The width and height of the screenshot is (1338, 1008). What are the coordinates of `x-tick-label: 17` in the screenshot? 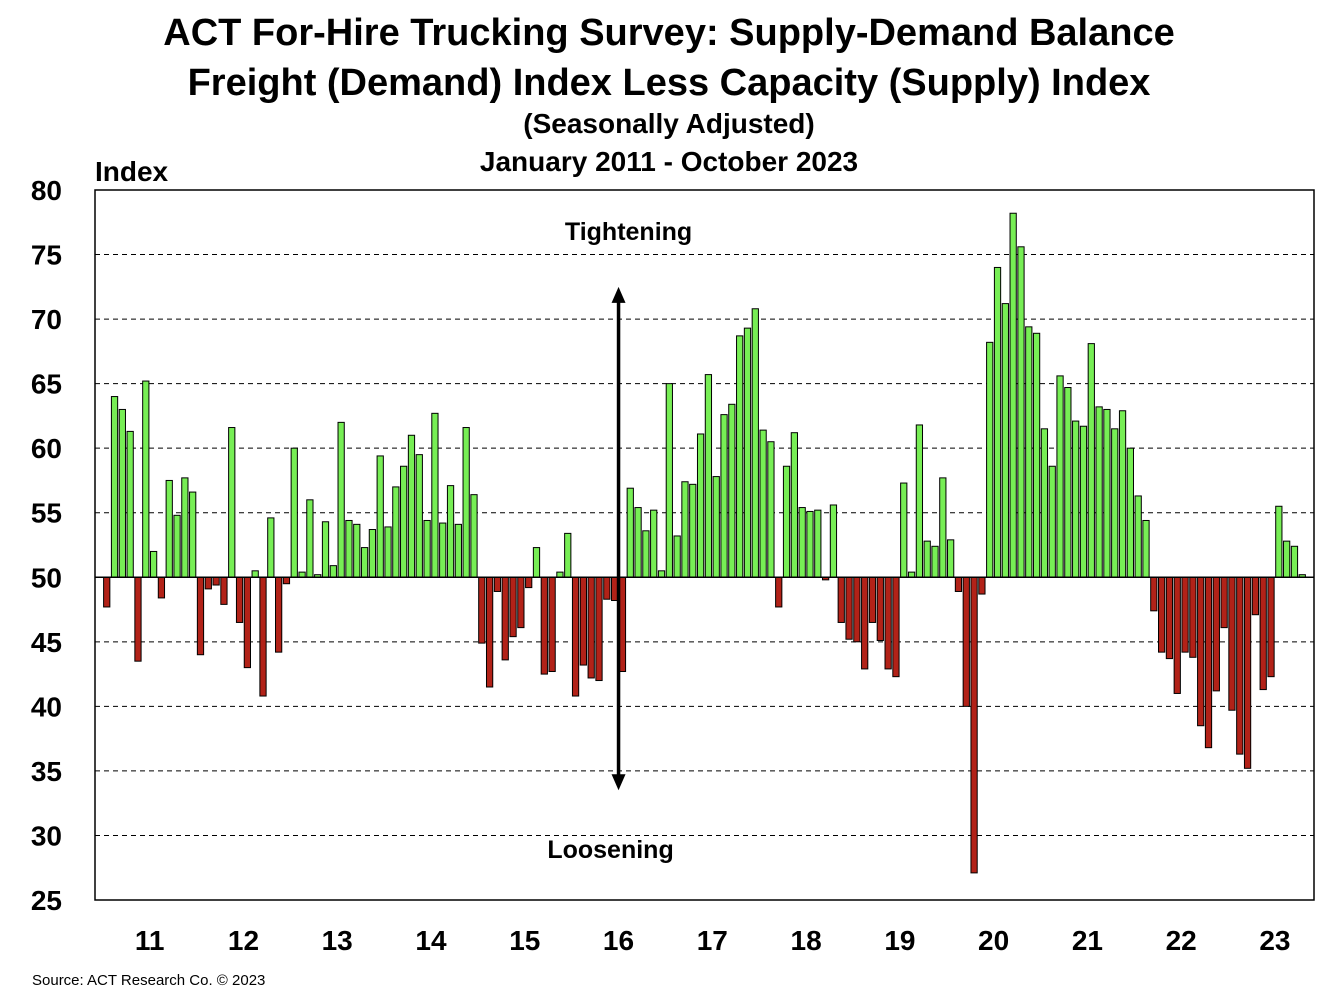 It's located at (712, 940).